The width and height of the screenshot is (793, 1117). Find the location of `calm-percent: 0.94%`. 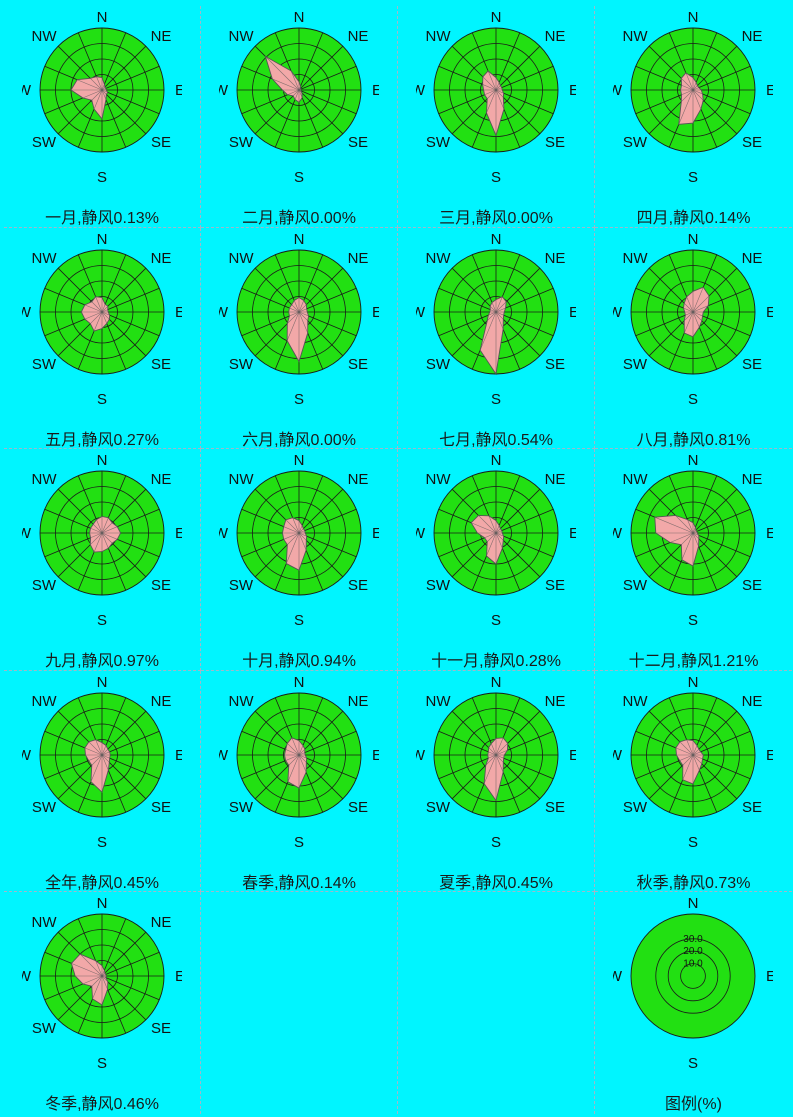

calm-percent: 0.94% is located at coordinates (333, 662).